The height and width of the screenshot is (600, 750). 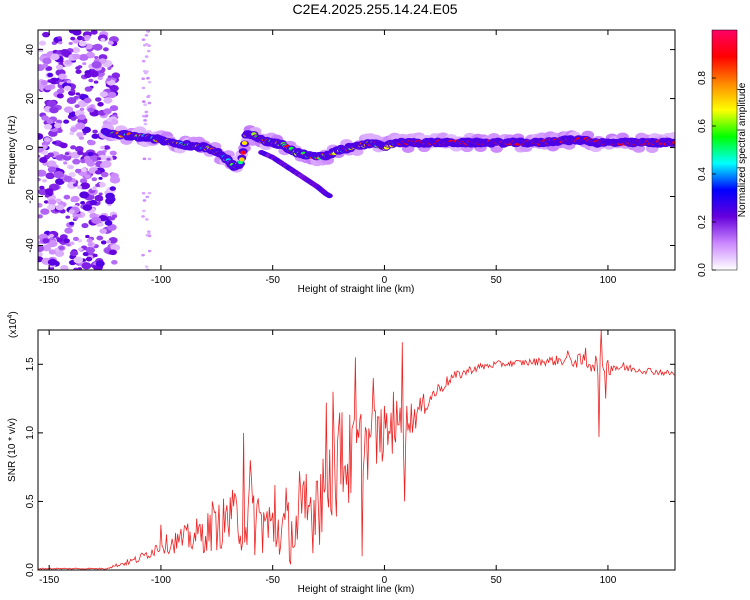 What do you see at coordinates (497, 280) in the screenshot?
I see `spectrogram-x-tick-label: 50` at bounding box center [497, 280].